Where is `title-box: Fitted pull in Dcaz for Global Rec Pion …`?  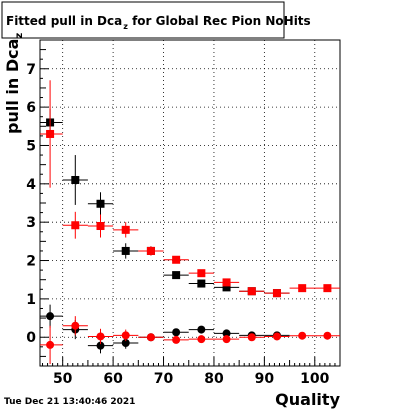
title-box: Fitted pull in Dcaz for Global Rec Pion … is located at coordinates (156, 20).